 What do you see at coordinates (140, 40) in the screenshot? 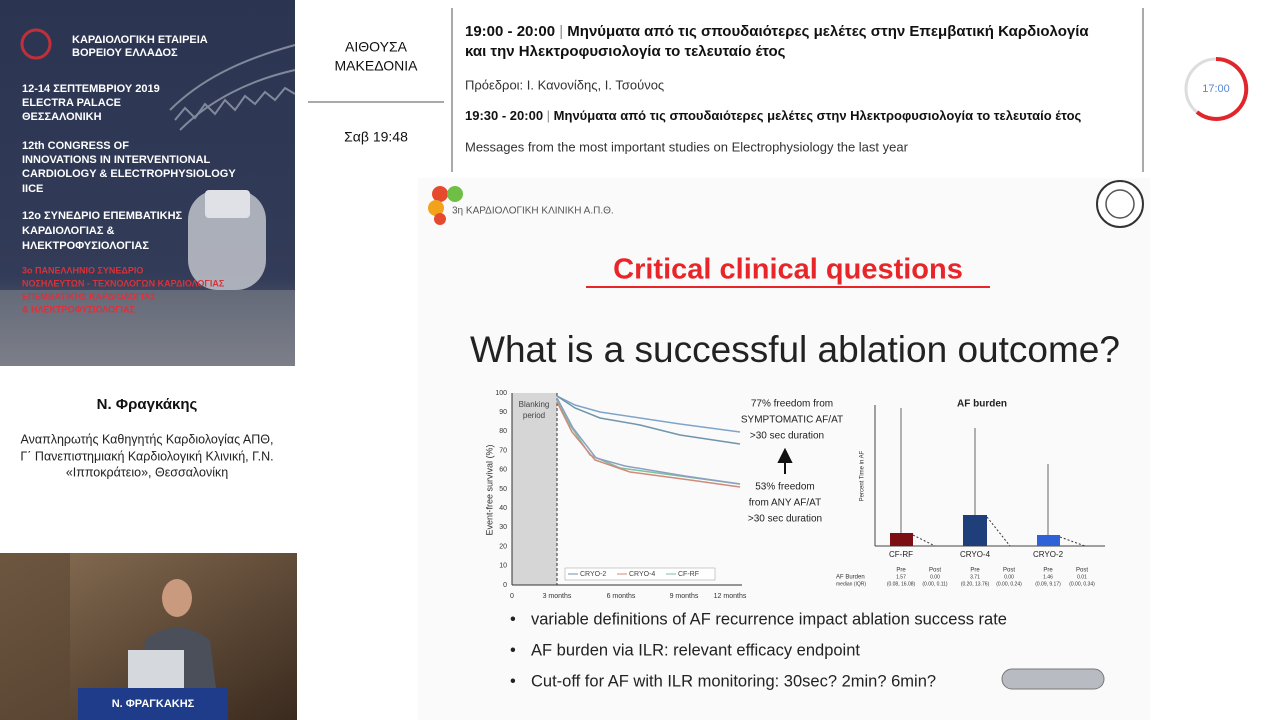
I see `banner-text: ΚΑΡΔΙΟΛΟΓΙΚΗ ΕΤΑΙΡΕΙΑ` at bounding box center [140, 40].